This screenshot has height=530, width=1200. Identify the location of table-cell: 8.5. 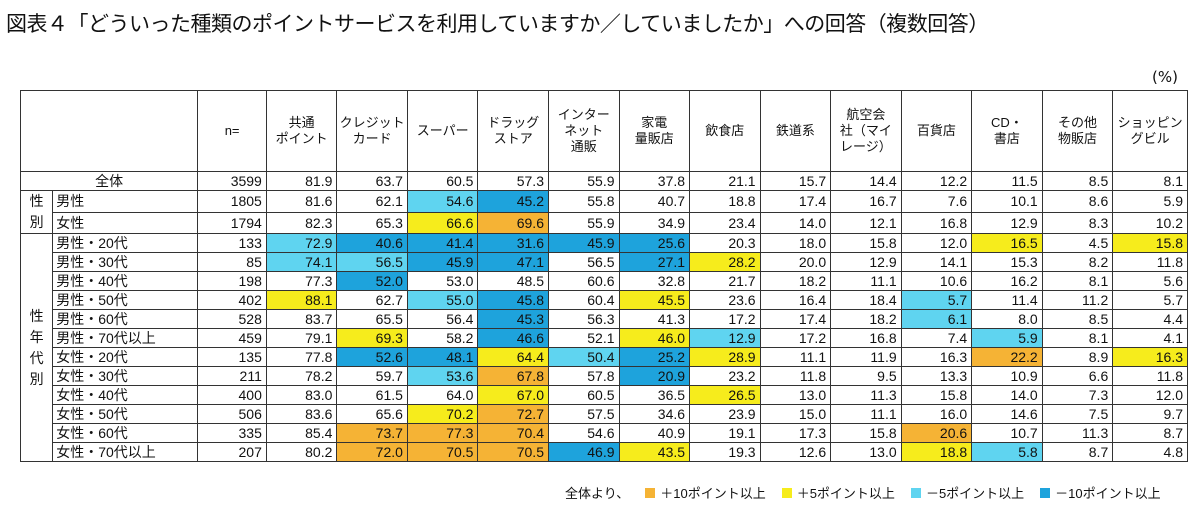
(1077, 319).